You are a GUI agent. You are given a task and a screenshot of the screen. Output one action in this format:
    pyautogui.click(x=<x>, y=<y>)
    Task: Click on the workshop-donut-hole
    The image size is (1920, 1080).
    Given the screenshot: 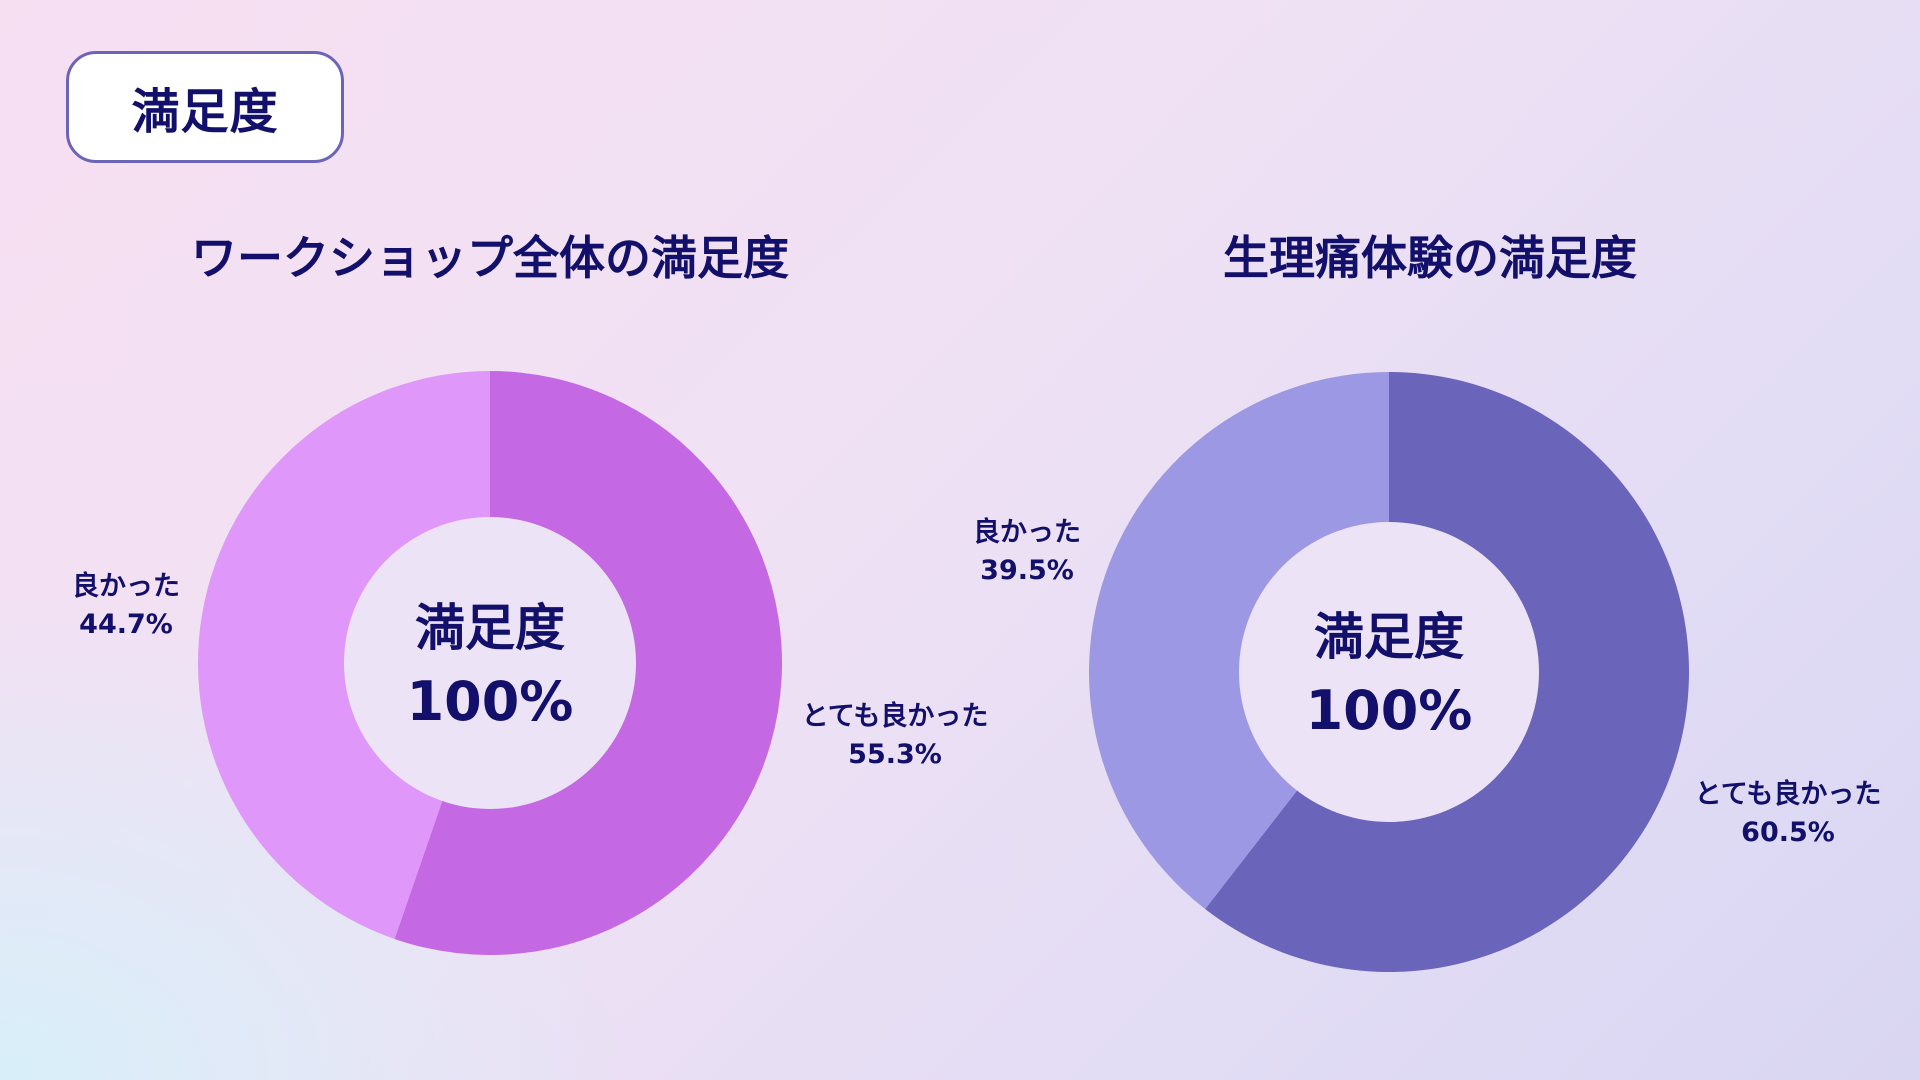 What is the action you would take?
    pyautogui.click(x=490, y=663)
    